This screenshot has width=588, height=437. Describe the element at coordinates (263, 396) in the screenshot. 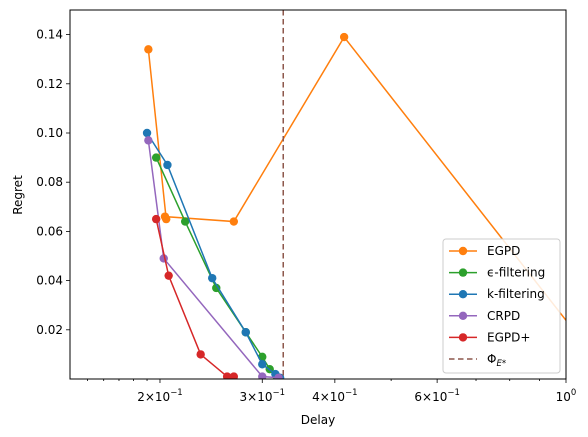

I see `x-tick-label: 3×10⁻¹` at that location.